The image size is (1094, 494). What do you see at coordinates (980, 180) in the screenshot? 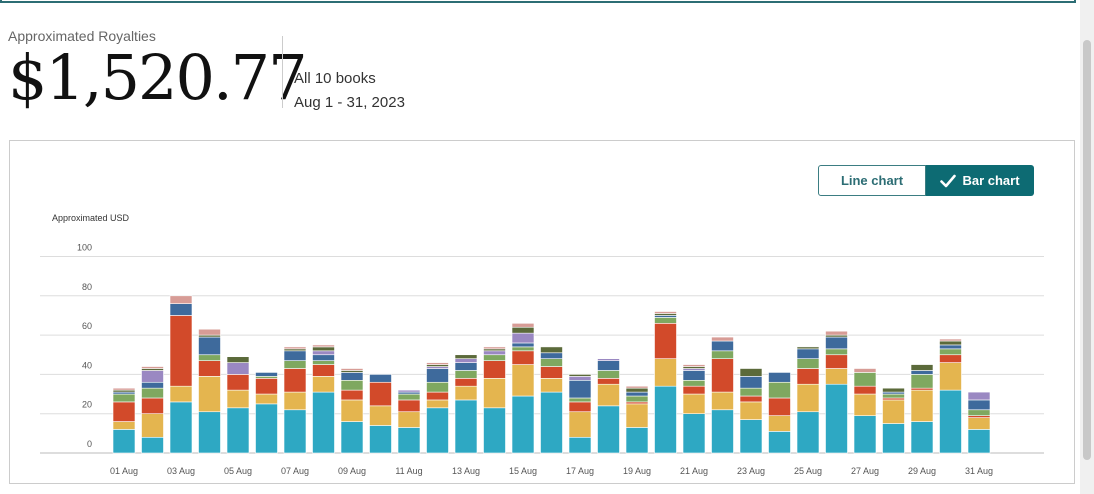
I see `bar-chart-button: Bar chart` at bounding box center [980, 180].